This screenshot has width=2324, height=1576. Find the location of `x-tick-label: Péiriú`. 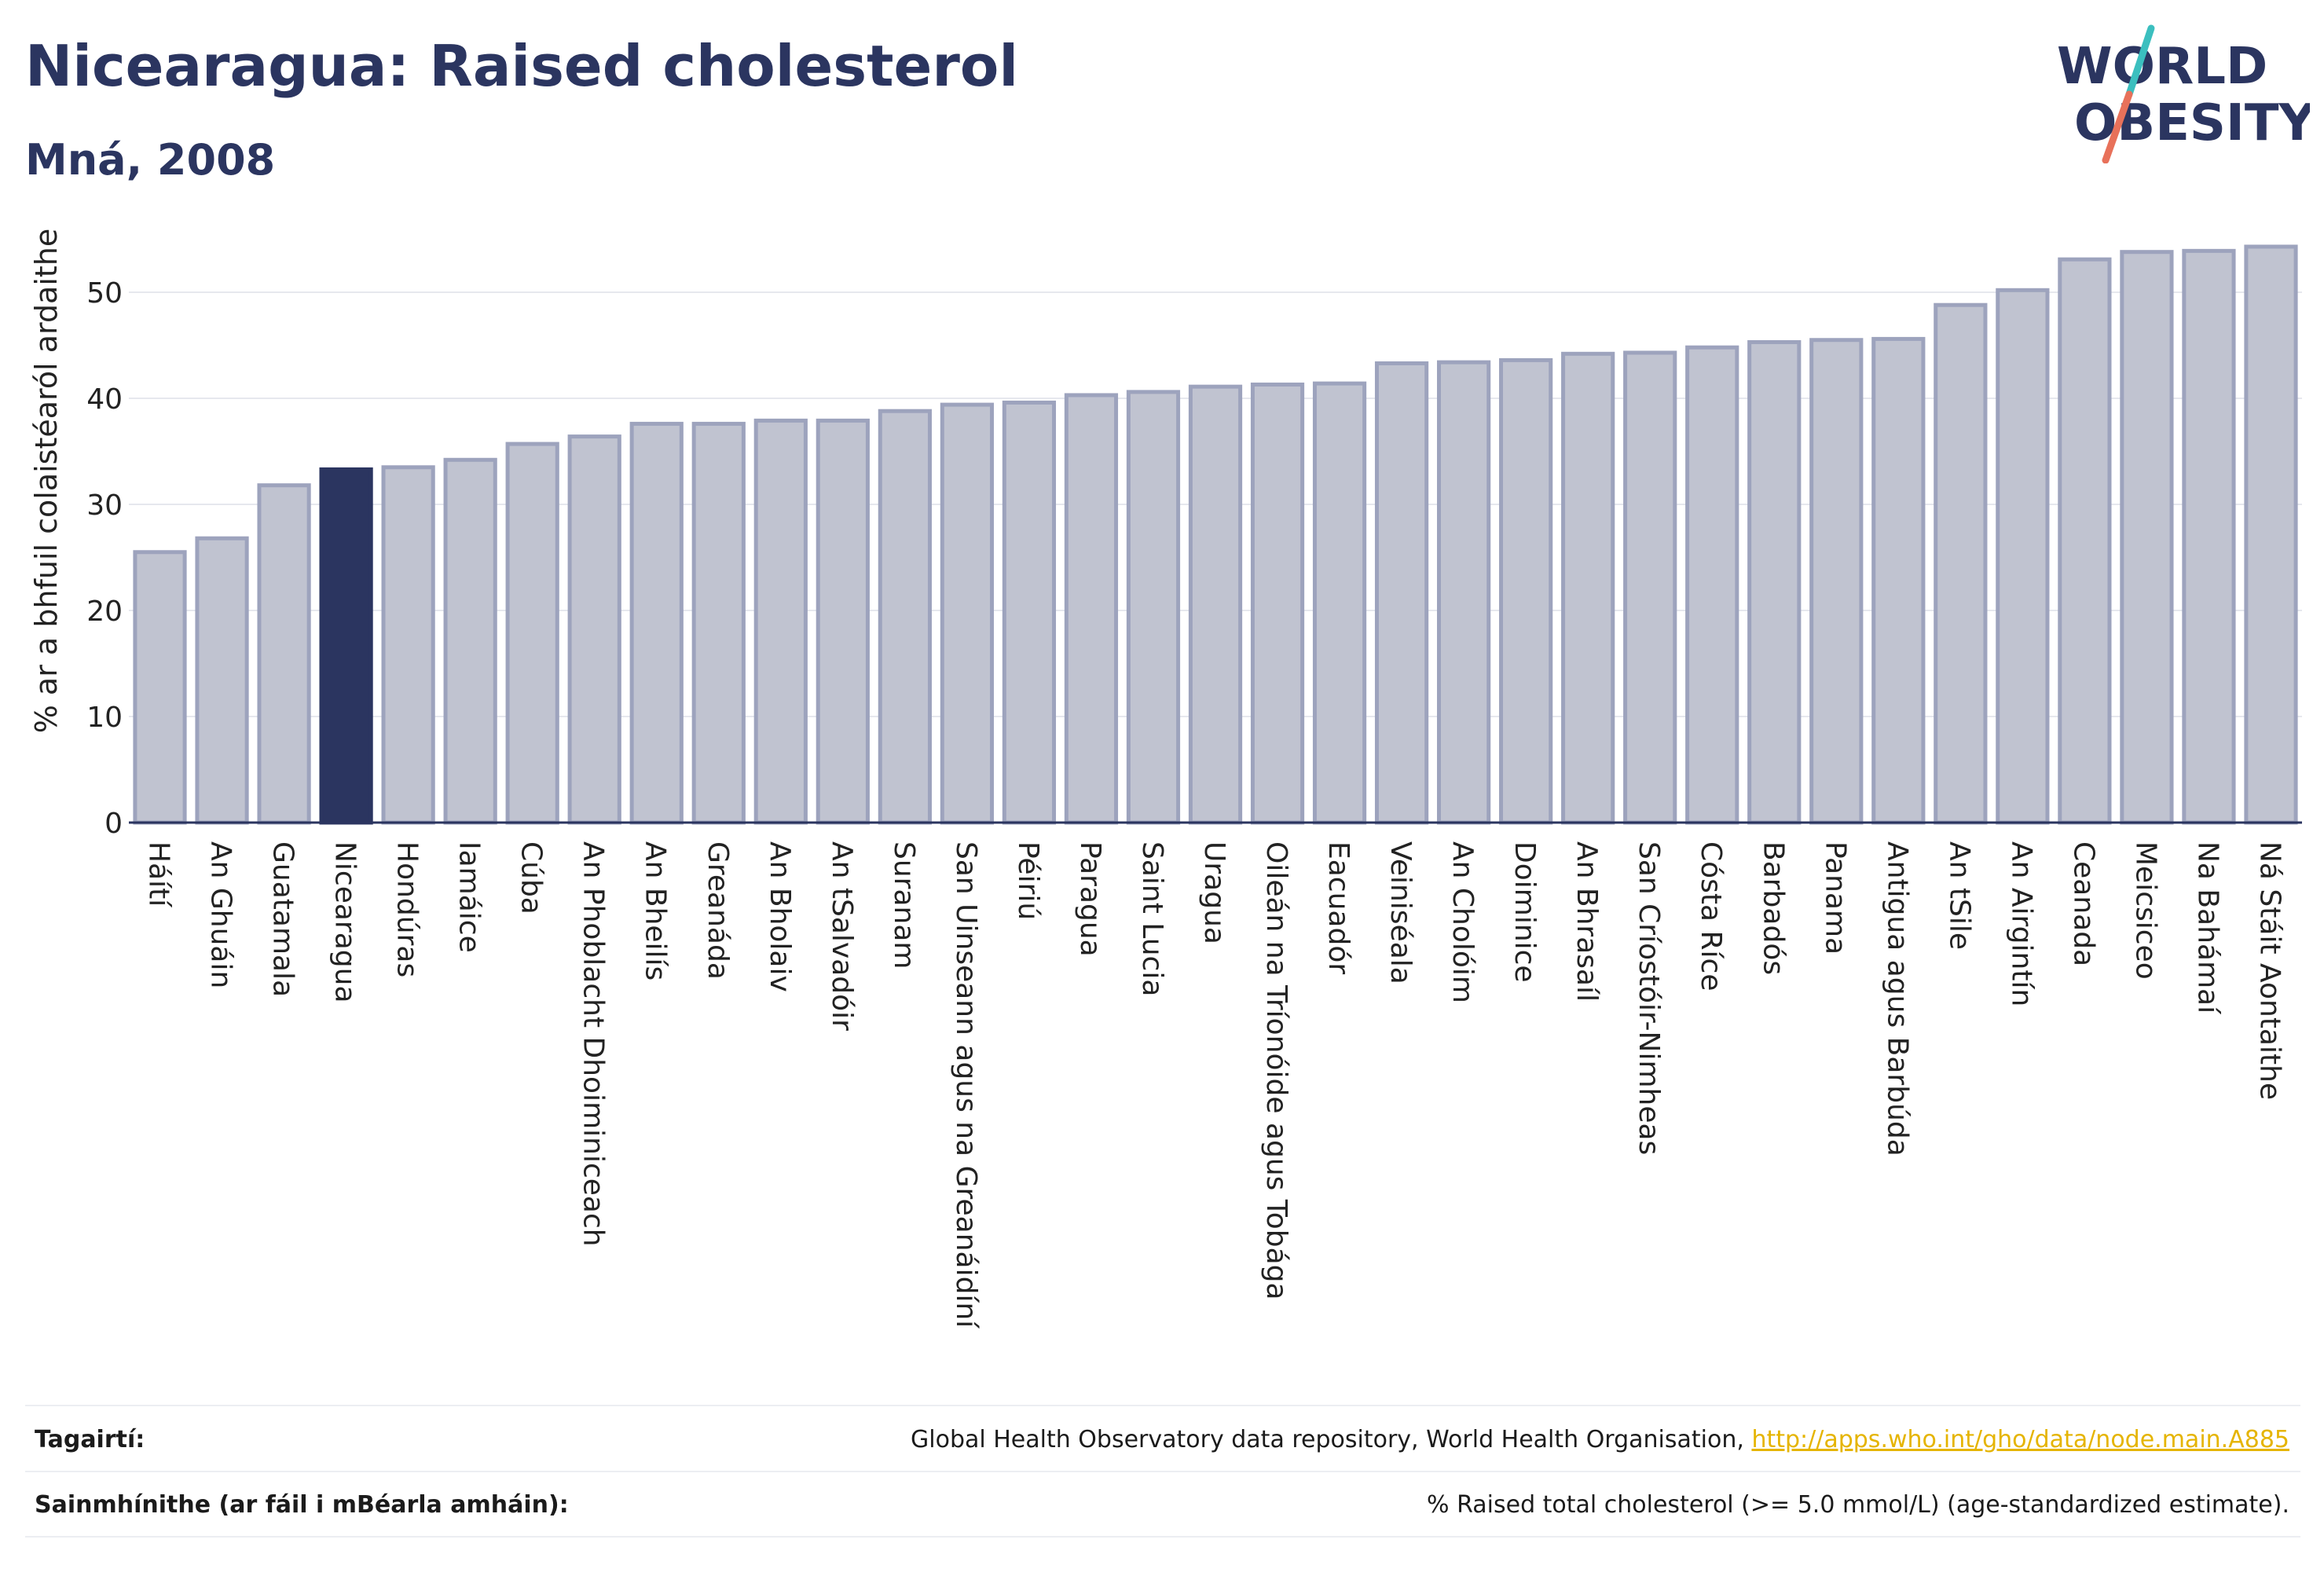

x-tick-label: Péiriú is located at coordinates (1028, 880).